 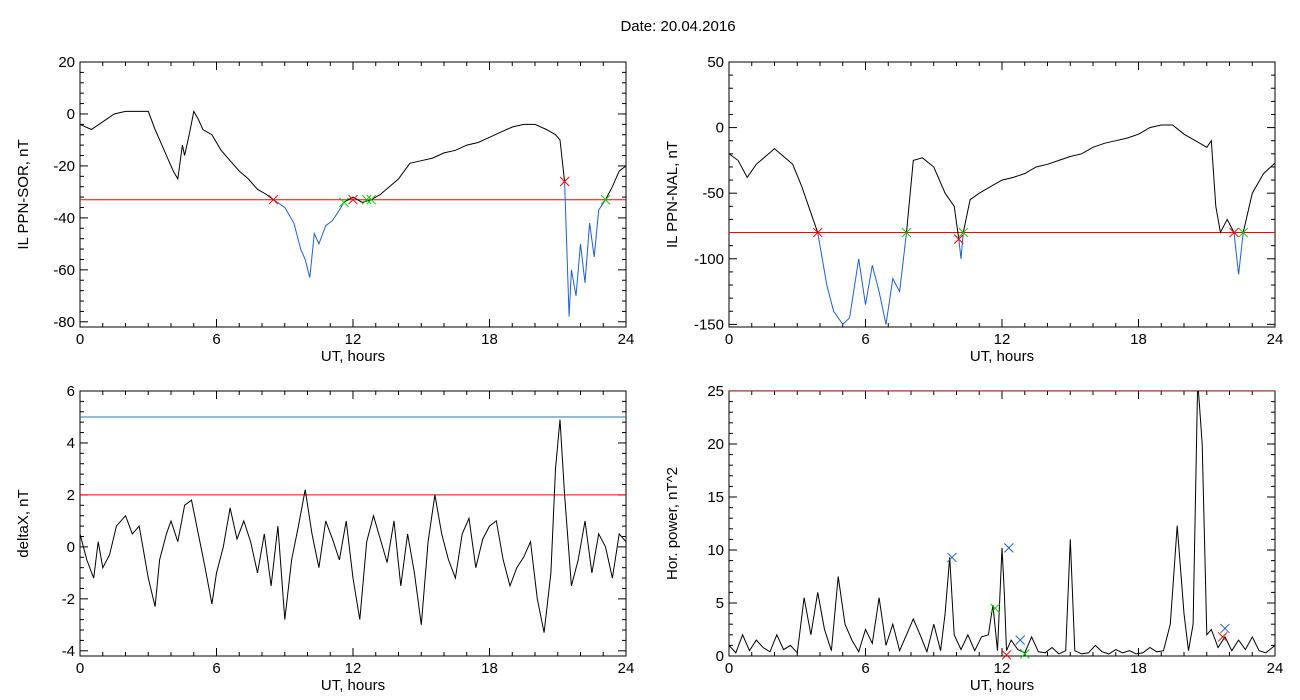 I want to click on y-tick-label: 6, so click(x=71, y=391).